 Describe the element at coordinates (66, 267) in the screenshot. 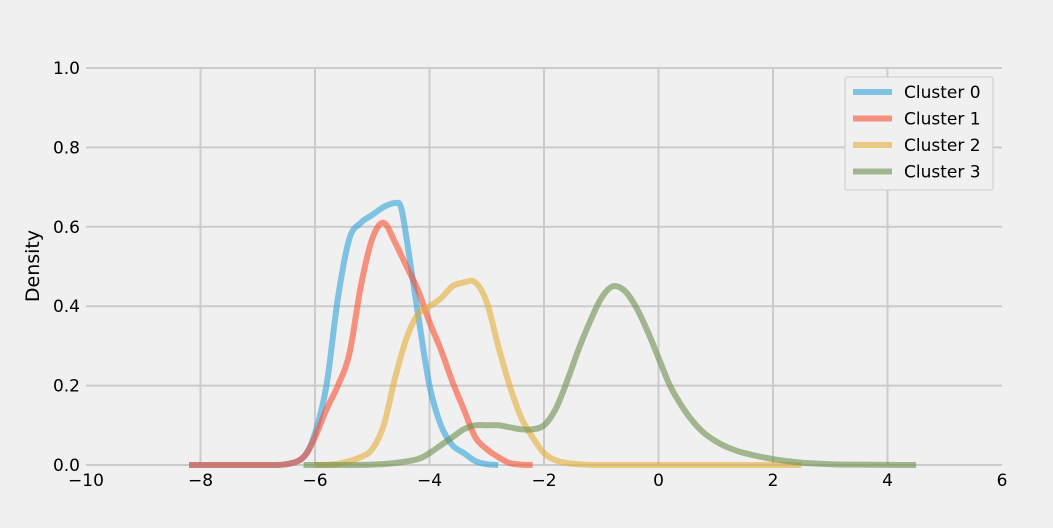

I see `y-tick-labels: 0.0 0.2 0.4 0.6 0.8 1.0` at that location.